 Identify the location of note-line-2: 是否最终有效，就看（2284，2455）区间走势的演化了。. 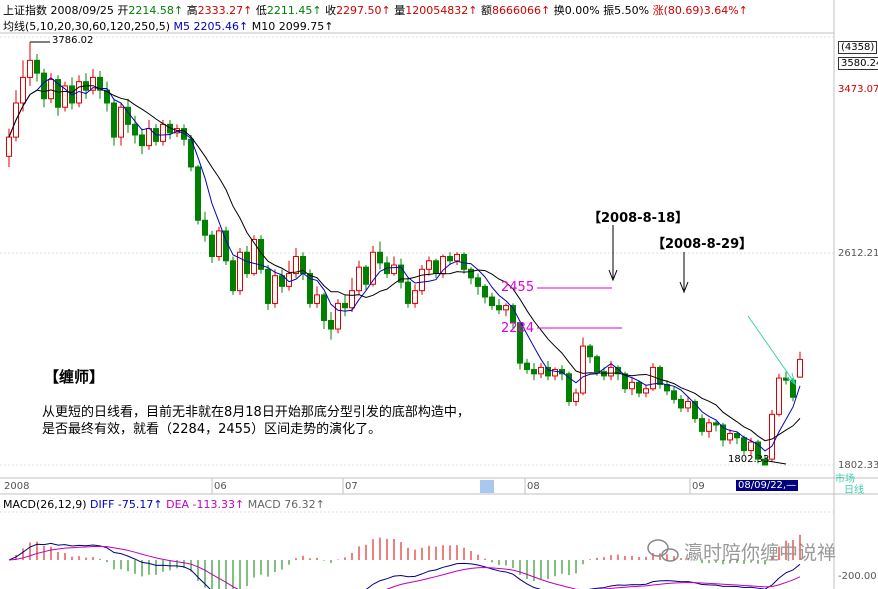
(212, 429).